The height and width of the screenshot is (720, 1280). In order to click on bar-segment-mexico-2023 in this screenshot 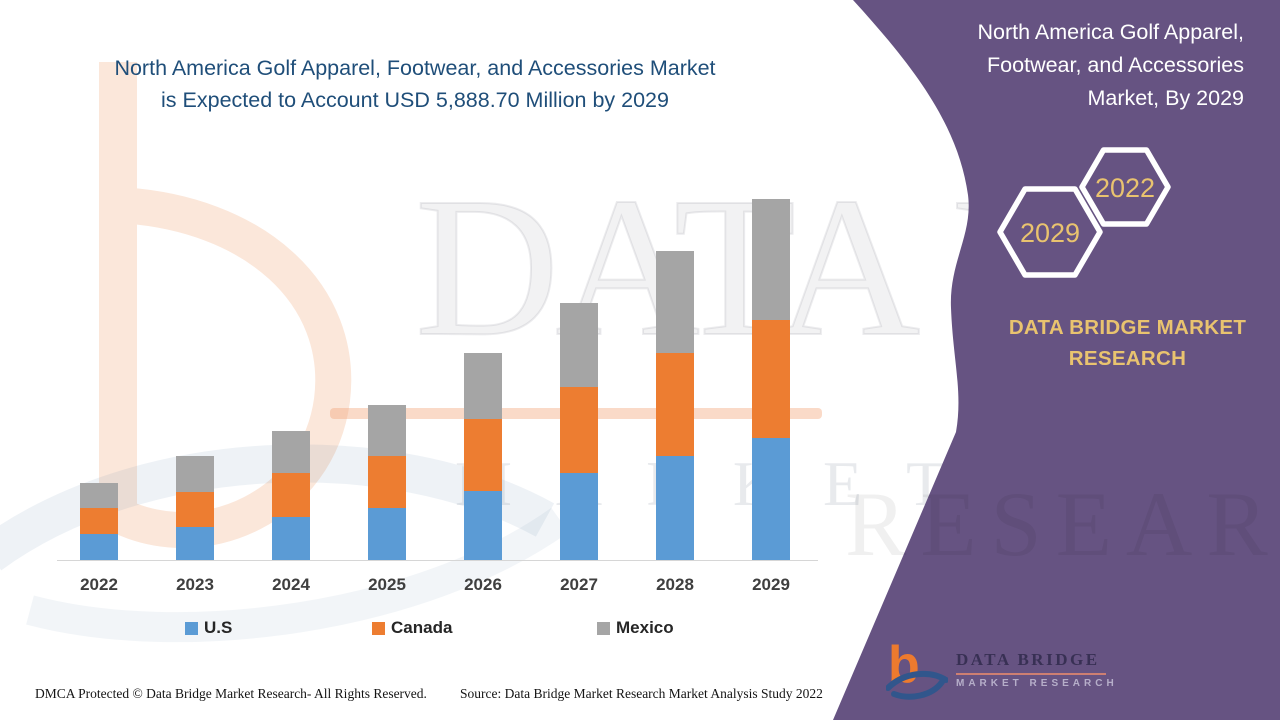, I will do `click(195, 474)`.